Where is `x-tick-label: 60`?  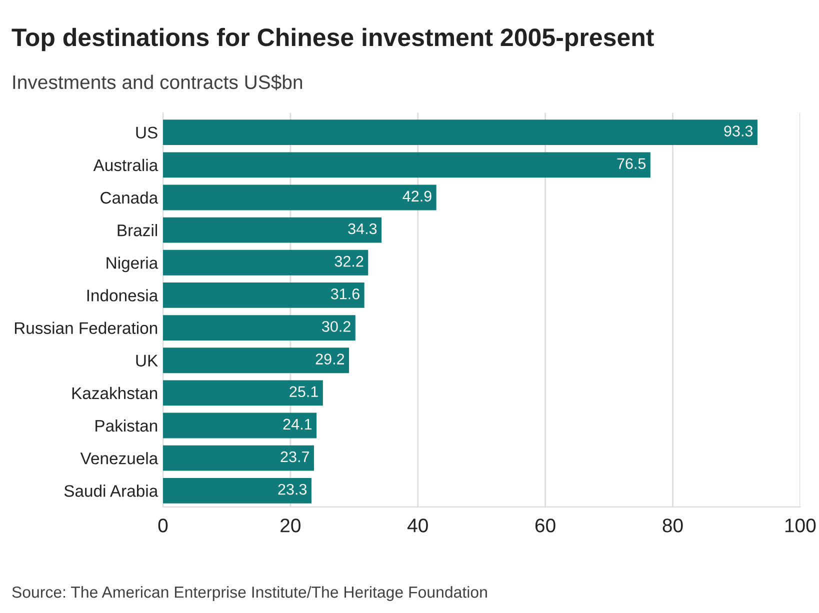 x-tick-label: 60 is located at coordinates (545, 525).